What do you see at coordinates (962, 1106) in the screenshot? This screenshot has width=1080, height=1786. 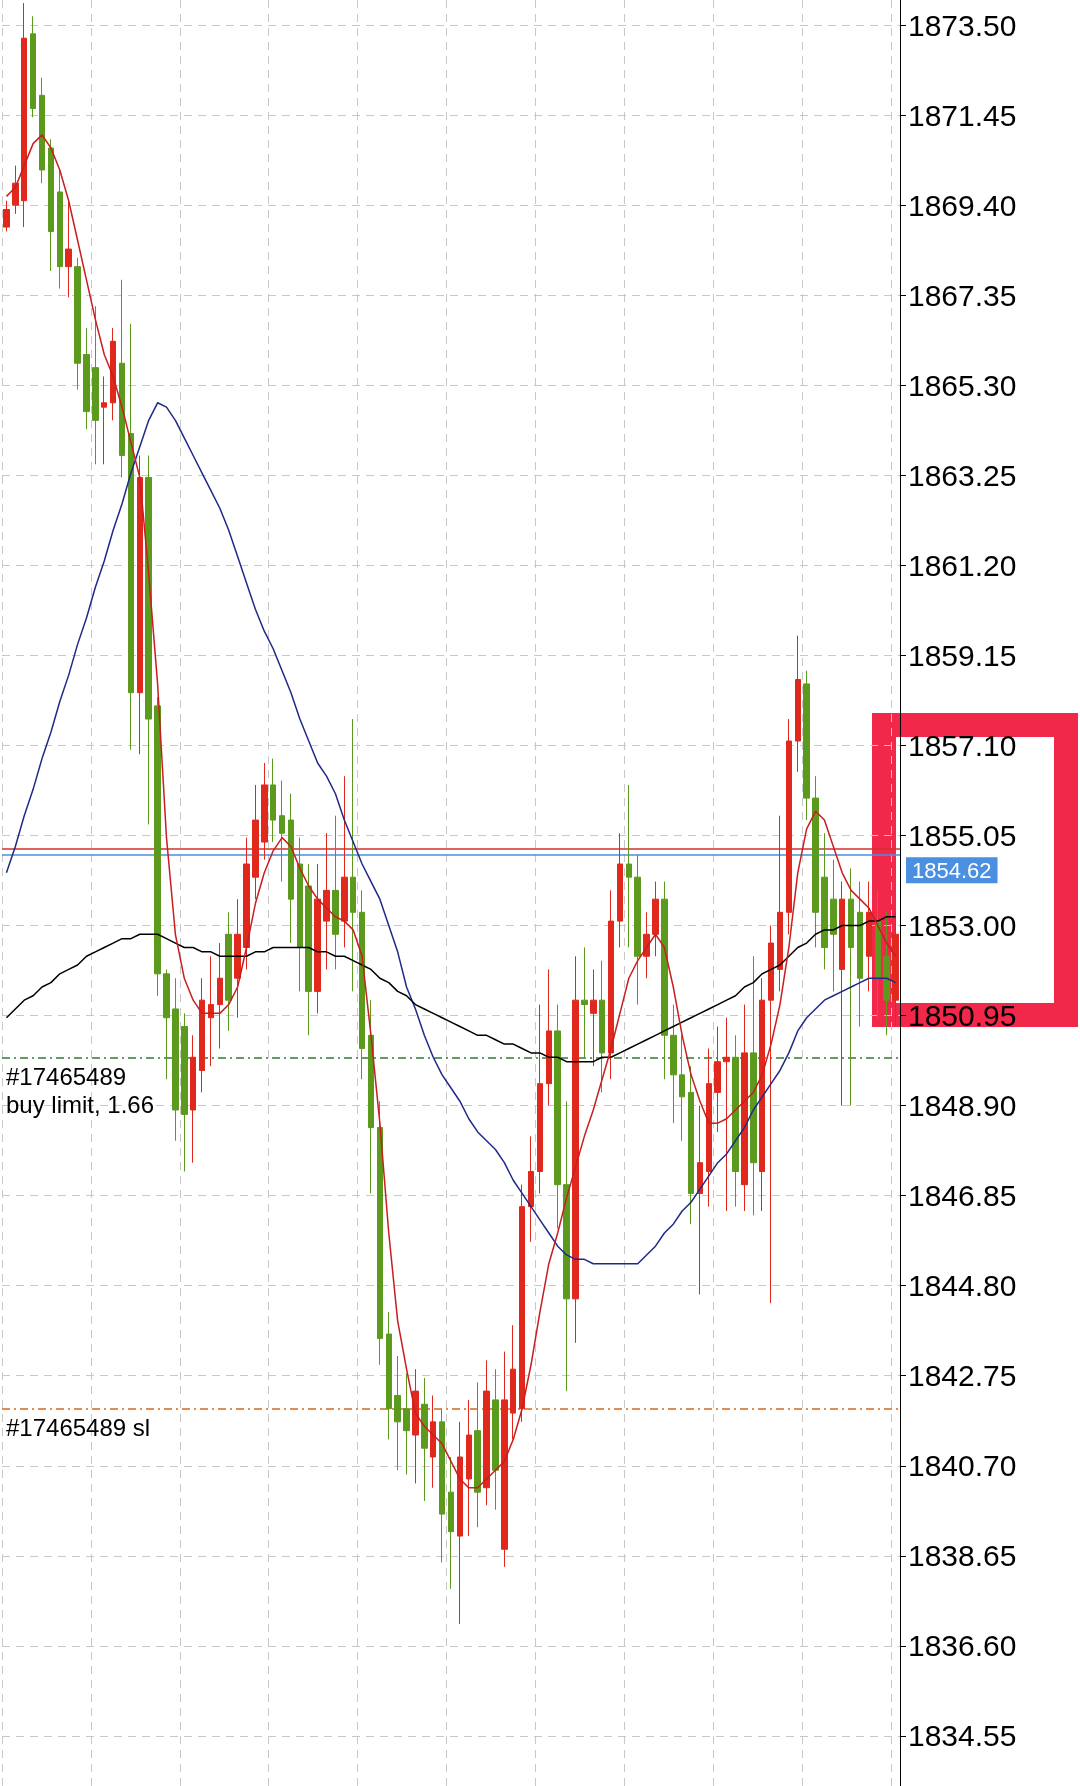 I see `y-tick-label: 1848.90` at bounding box center [962, 1106].